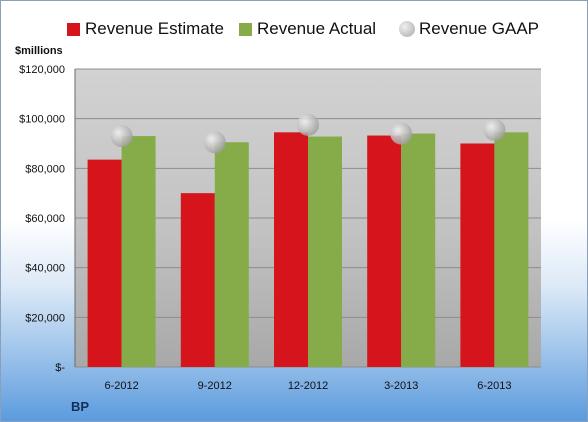  I want to click on legend-label-actual: Revenue Actual, so click(317, 28).